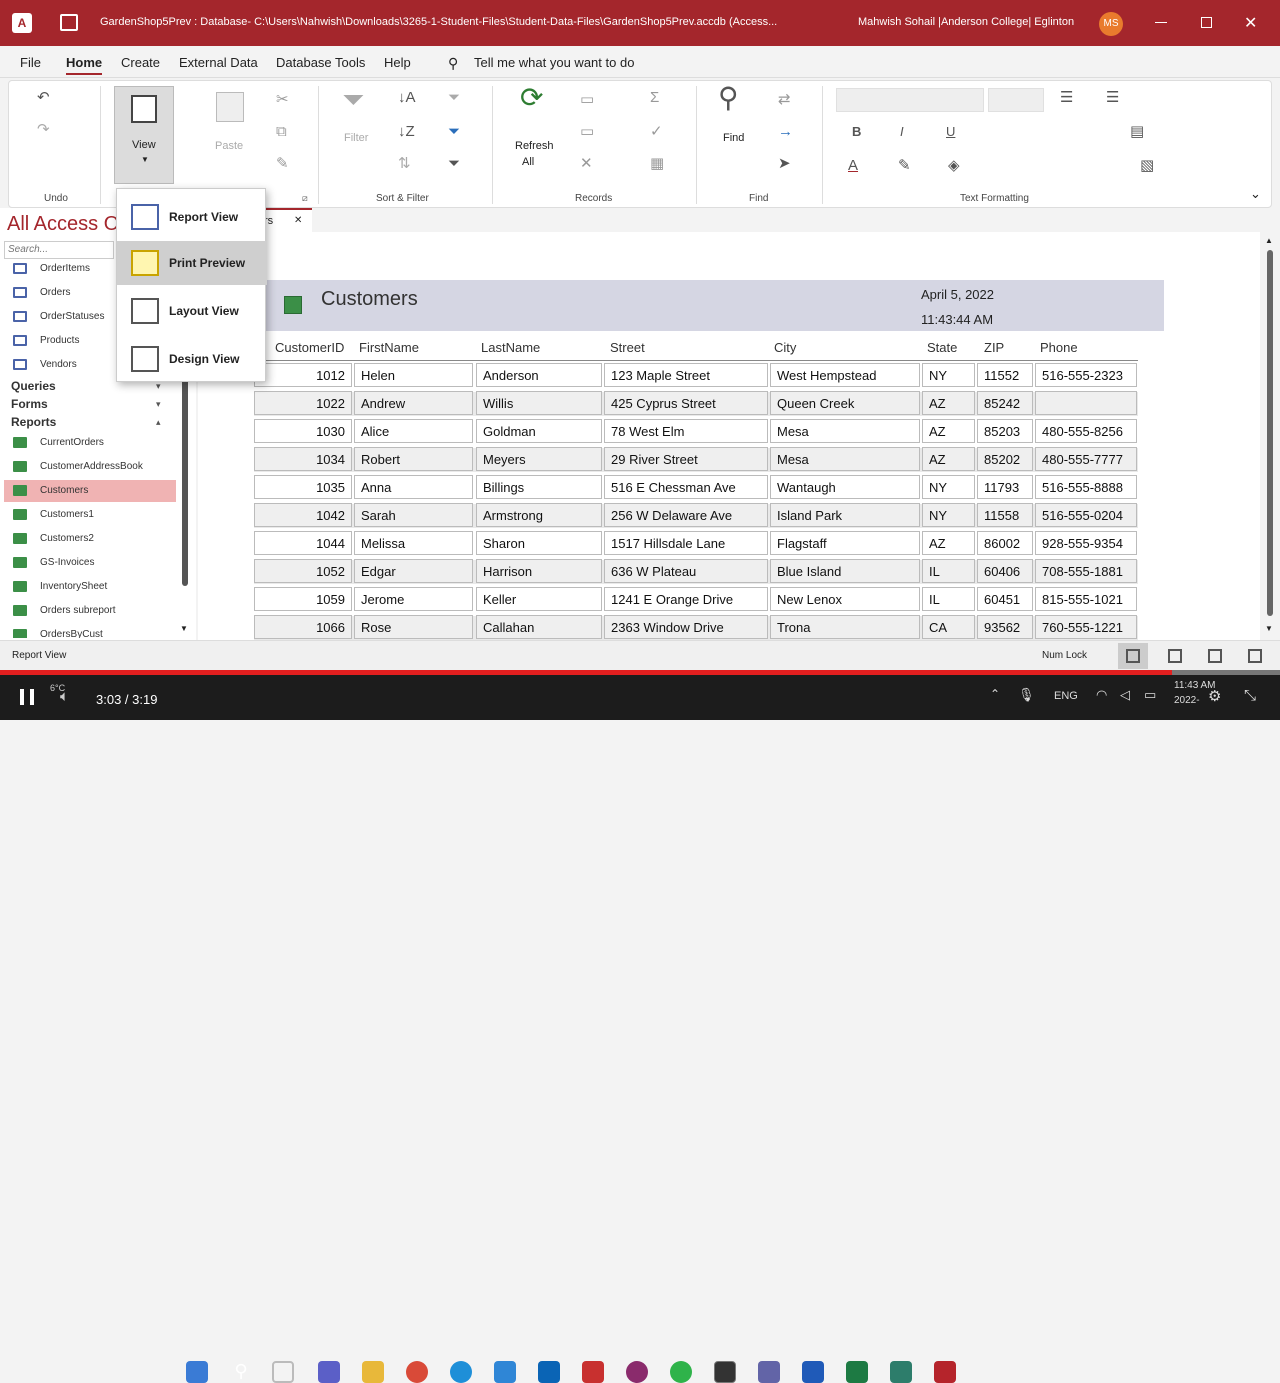 The height and width of the screenshot is (1383, 1280). What do you see at coordinates (1102, 694) in the screenshot?
I see `wifi-icon: ◠` at bounding box center [1102, 694].